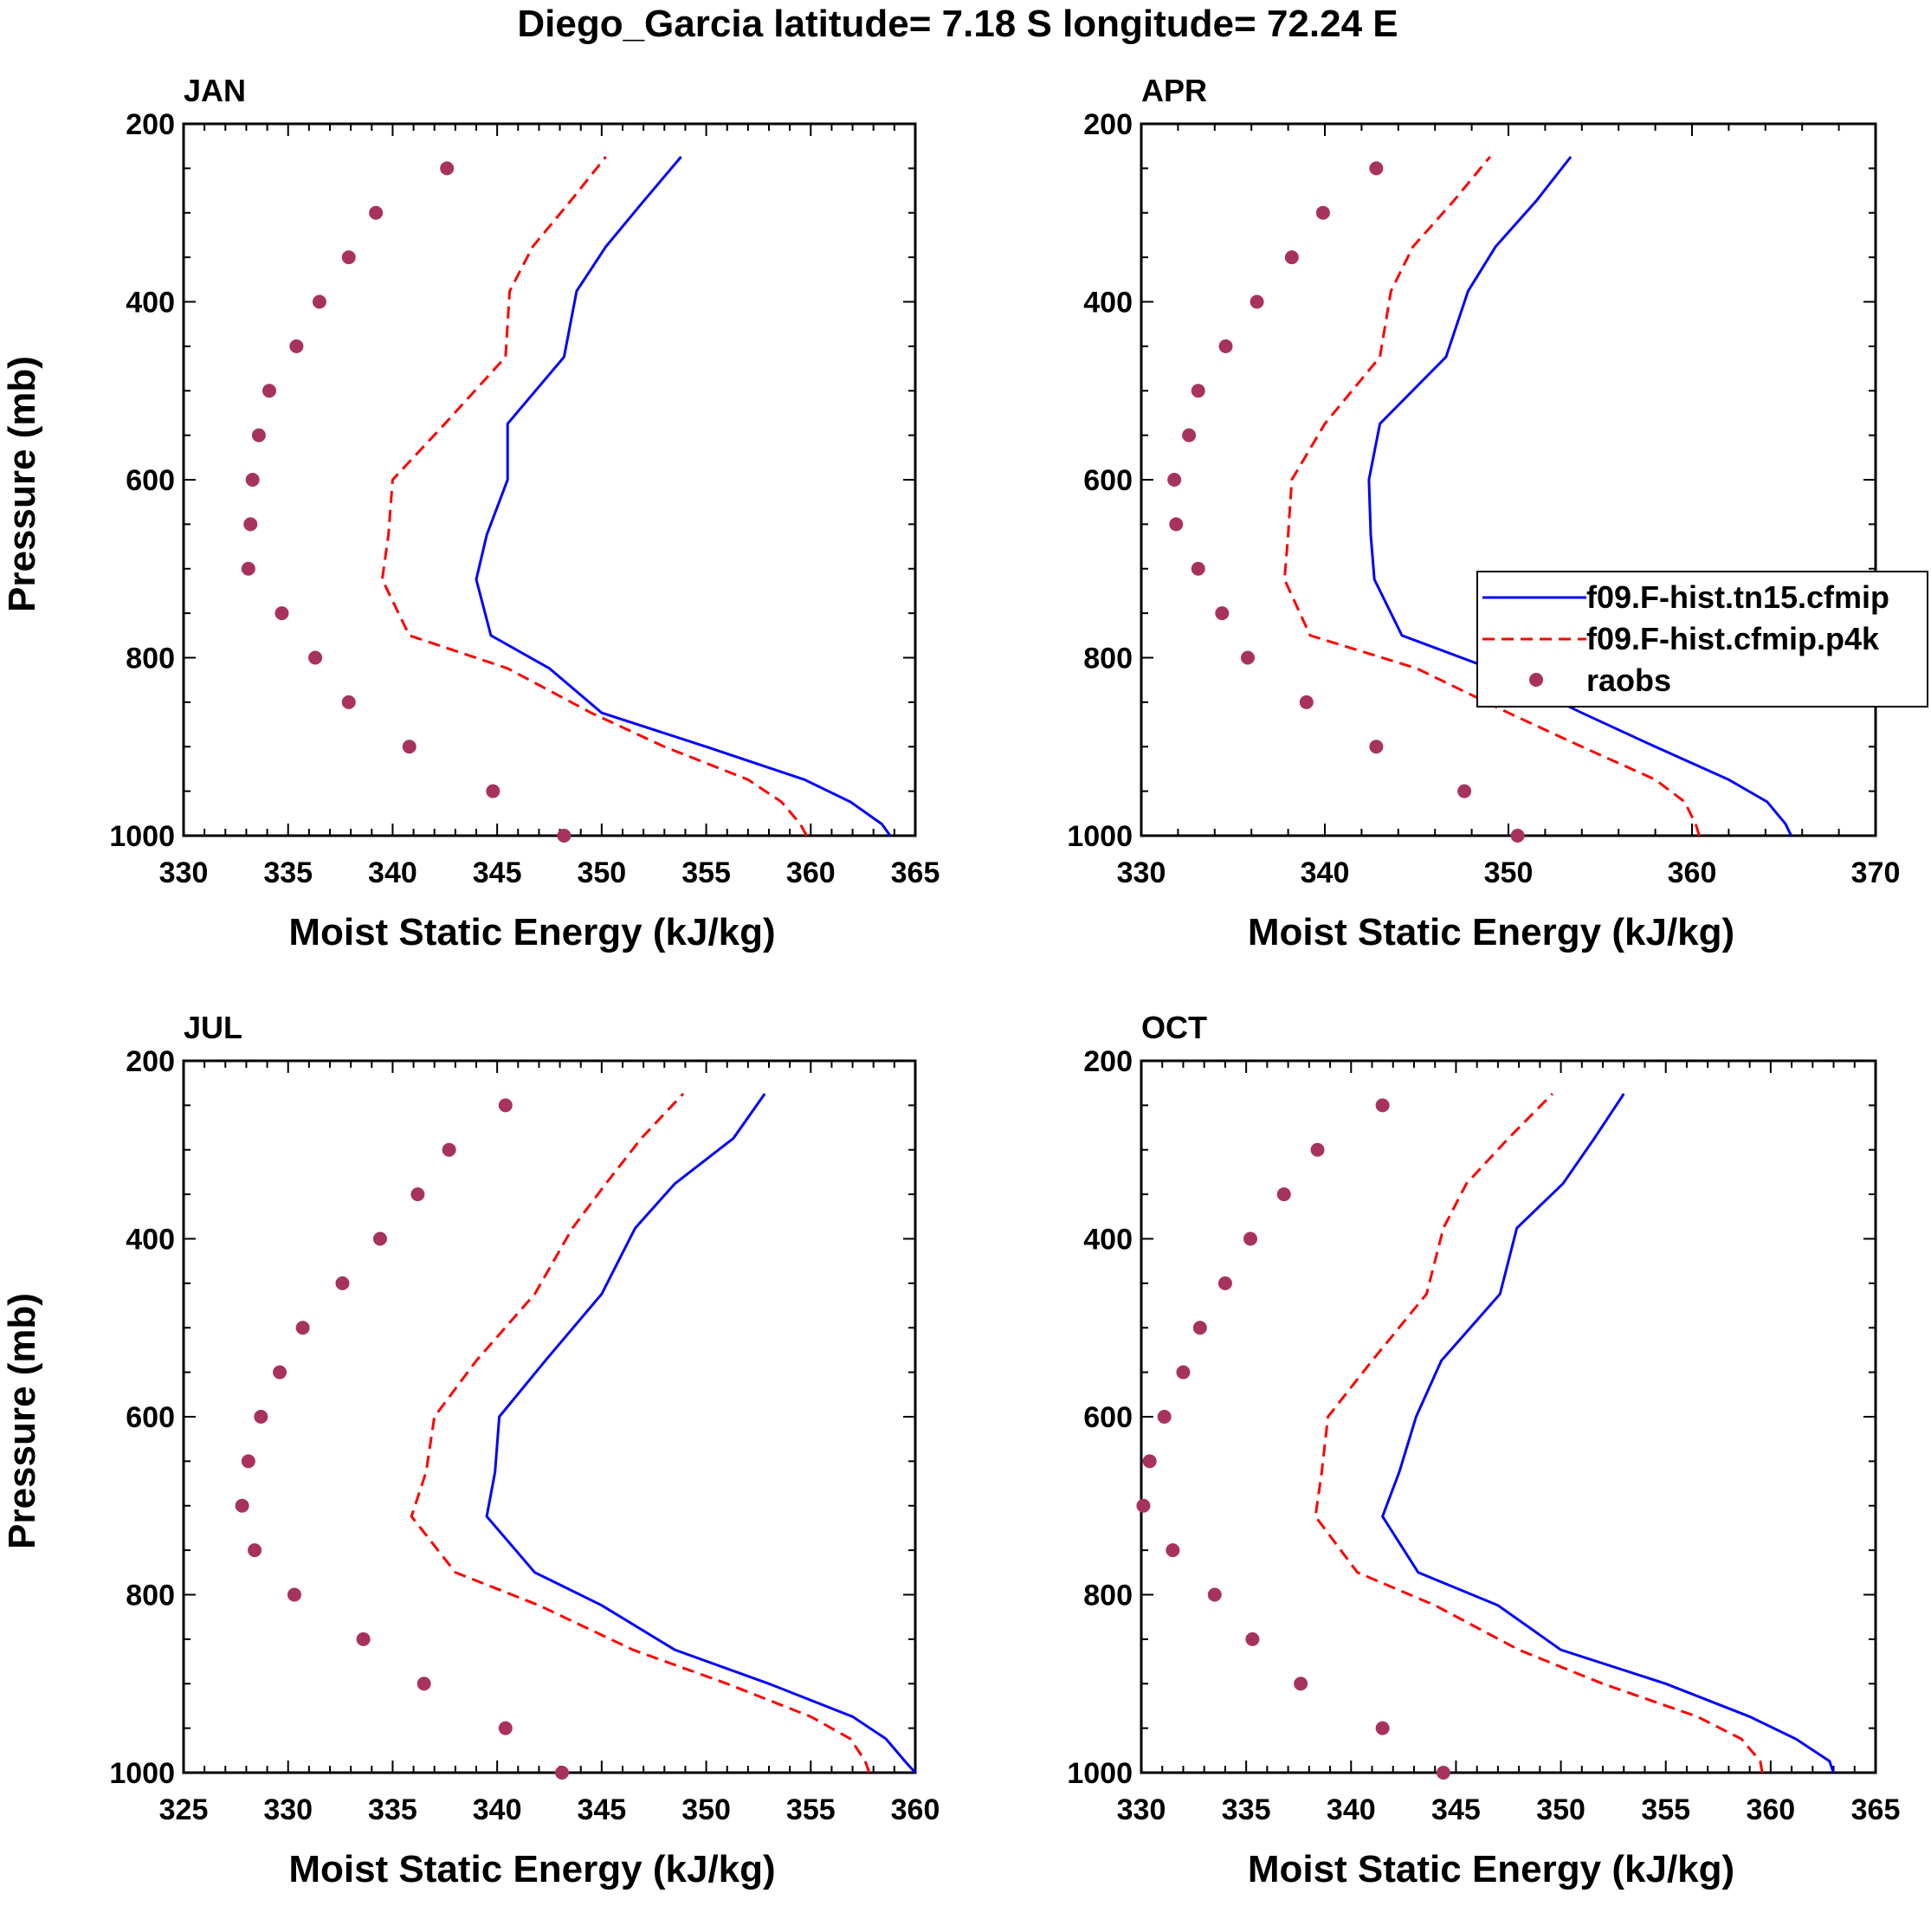 This screenshot has height=1932, width=1931. Describe the element at coordinates (150, 1061) in the screenshot. I see `y-tick-label-jul: 200` at that location.